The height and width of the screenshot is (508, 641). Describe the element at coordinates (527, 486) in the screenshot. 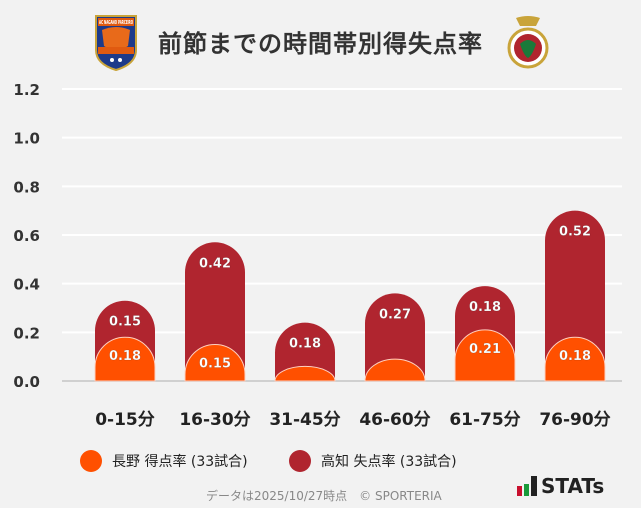

I see `stats-logo-icon` at that location.